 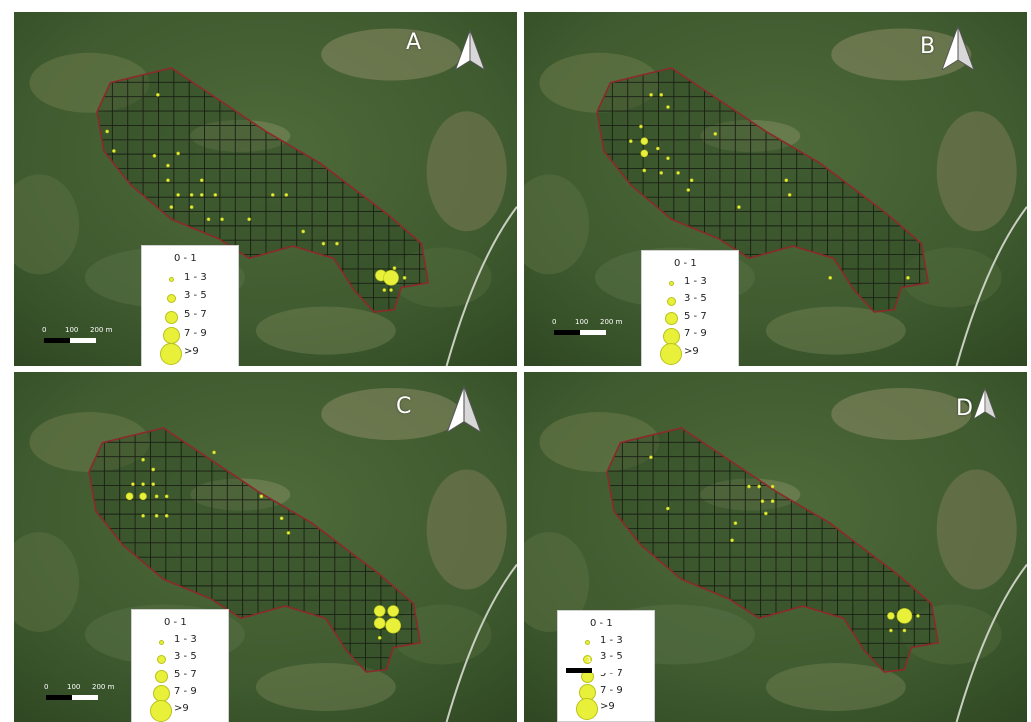 What do you see at coordinates (690, 308) in the screenshot?
I see `legend: 0 - 1 1 - 3 3 - 5 5 - 7 7 - 9 >9` at bounding box center [690, 308].